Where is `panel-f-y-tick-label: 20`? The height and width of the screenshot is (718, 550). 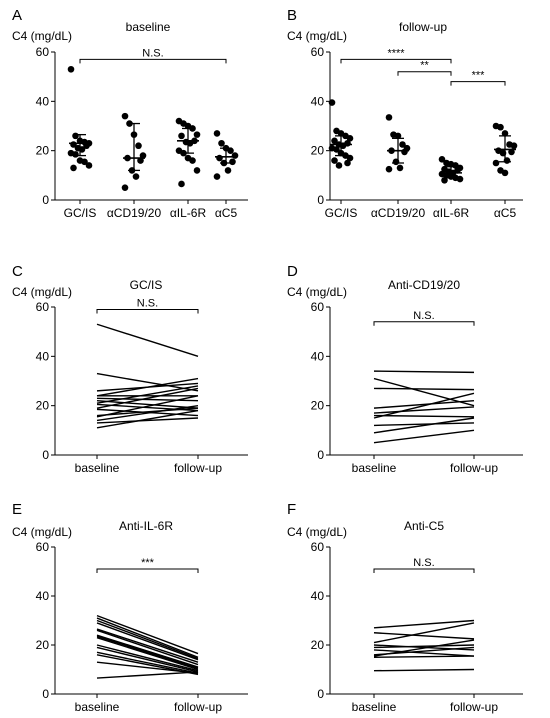
panel-f-y-tick-label: 20 is located at coordinates (318, 645).